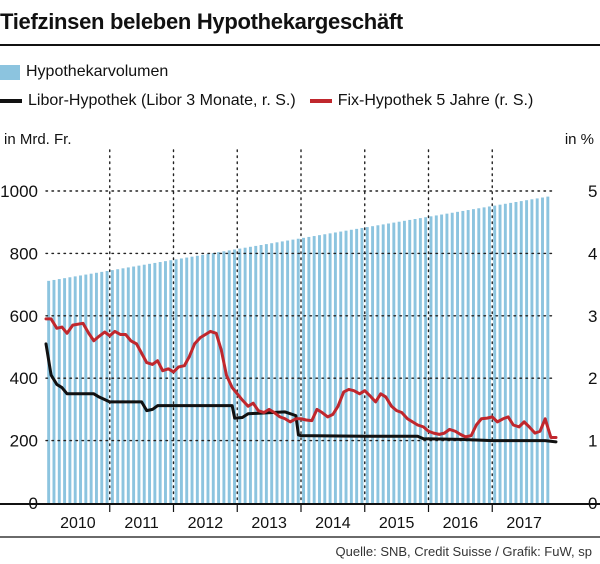 Image resolution: width=600 pixels, height=564 pixels. What do you see at coordinates (201, 21) in the screenshot?
I see `chart-title: Tiefzinsen beleben Hypothekargeschäft` at bounding box center [201, 21].